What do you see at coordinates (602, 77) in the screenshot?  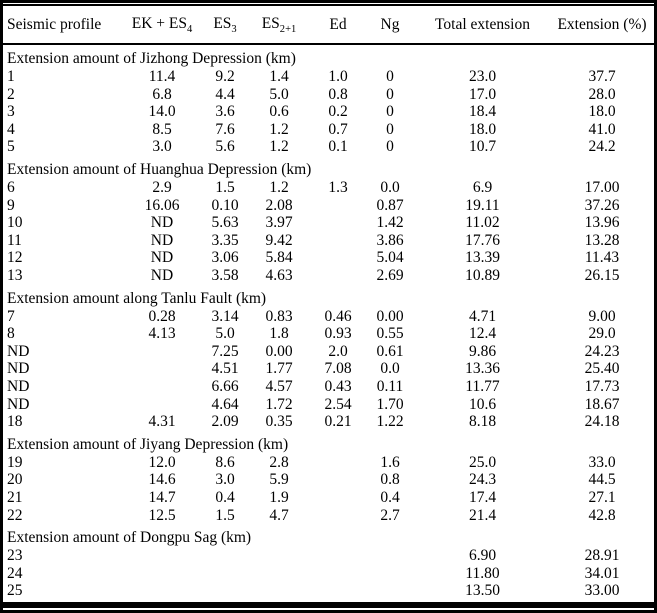 I see `table-cell: 37.7` at bounding box center [602, 77].